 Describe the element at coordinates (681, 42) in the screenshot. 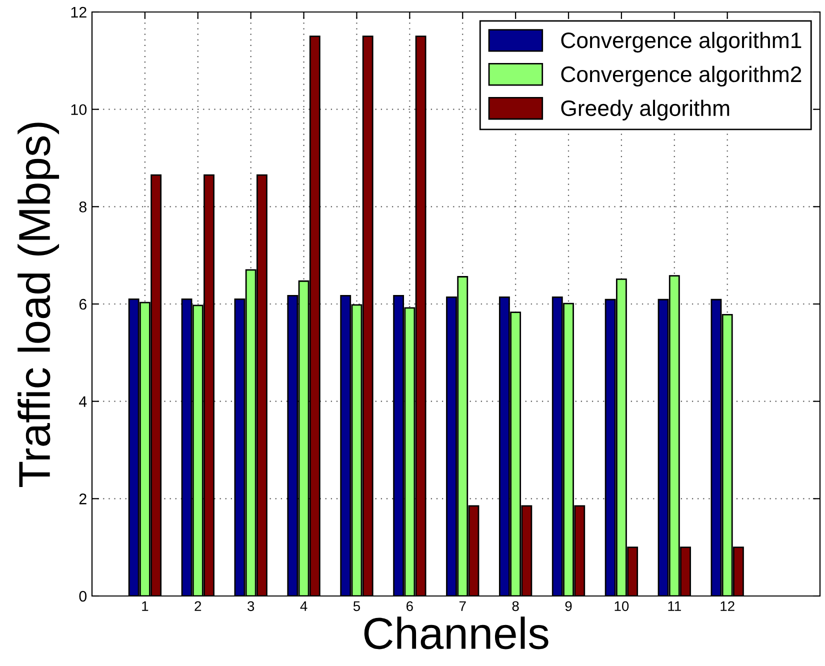

I see `legend-label: Convergence algorithm1` at that location.